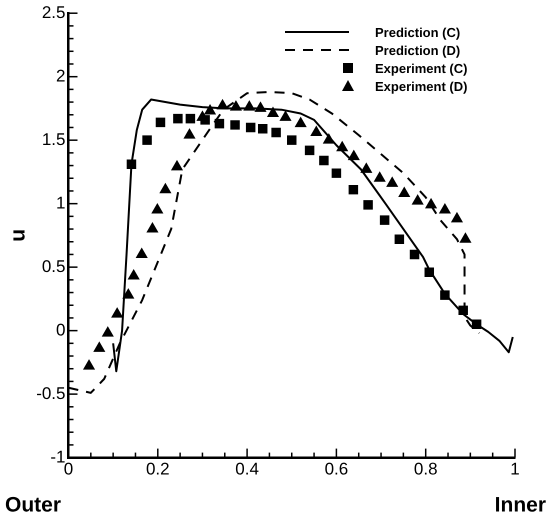 The width and height of the screenshot is (551, 518). What do you see at coordinates (520, 504) in the screenshot?
I see `text: Inner` at bounding box center [520, 504].